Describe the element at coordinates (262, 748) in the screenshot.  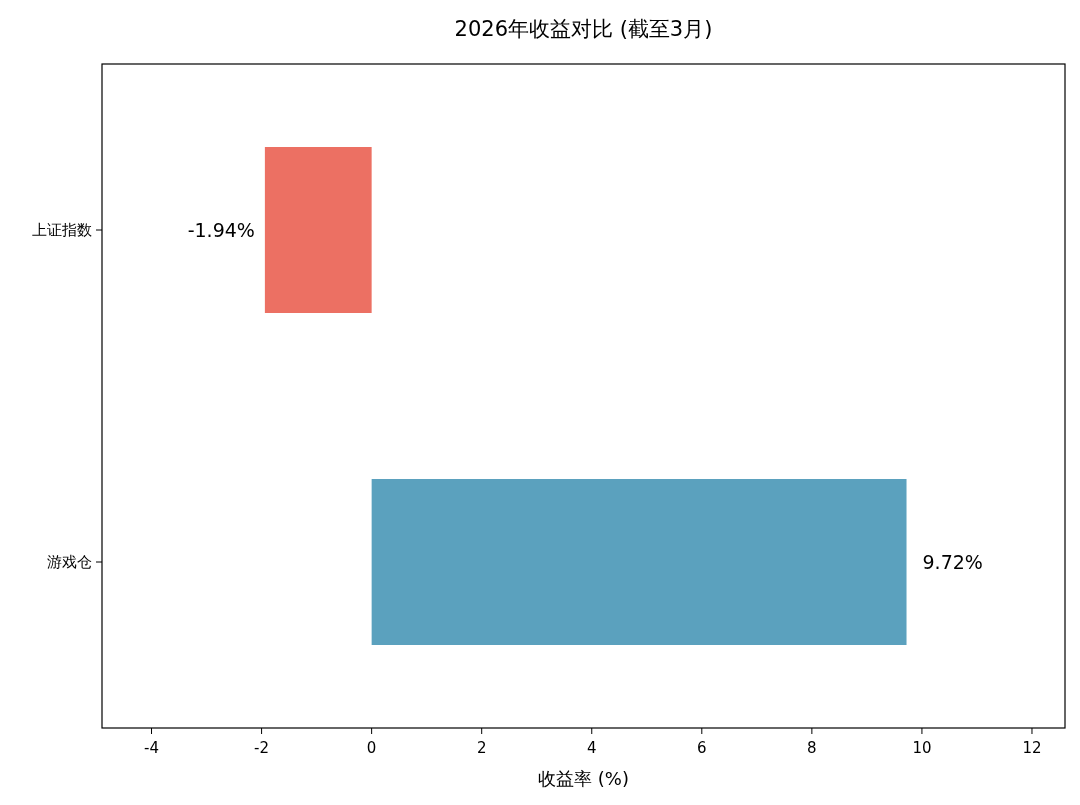
I see `x-tick-label: -2` at that location.